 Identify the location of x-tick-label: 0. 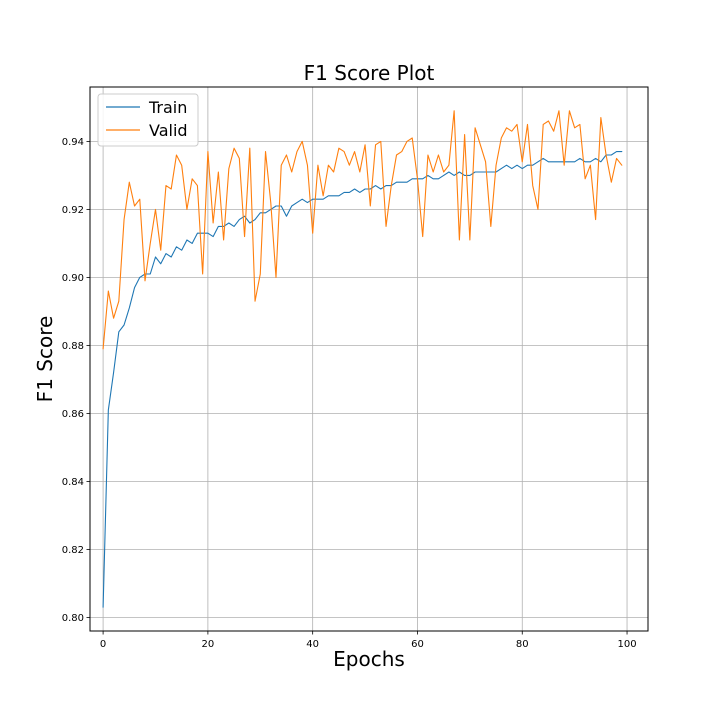
(103, 644).